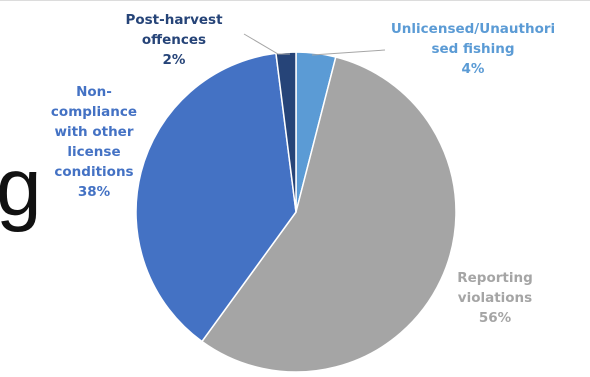 The height and width of the screenshot is (377, 590). Describe the element at coordinates (174, 20) in the screenshot. I see `label-line: Post-harvest` at that location.